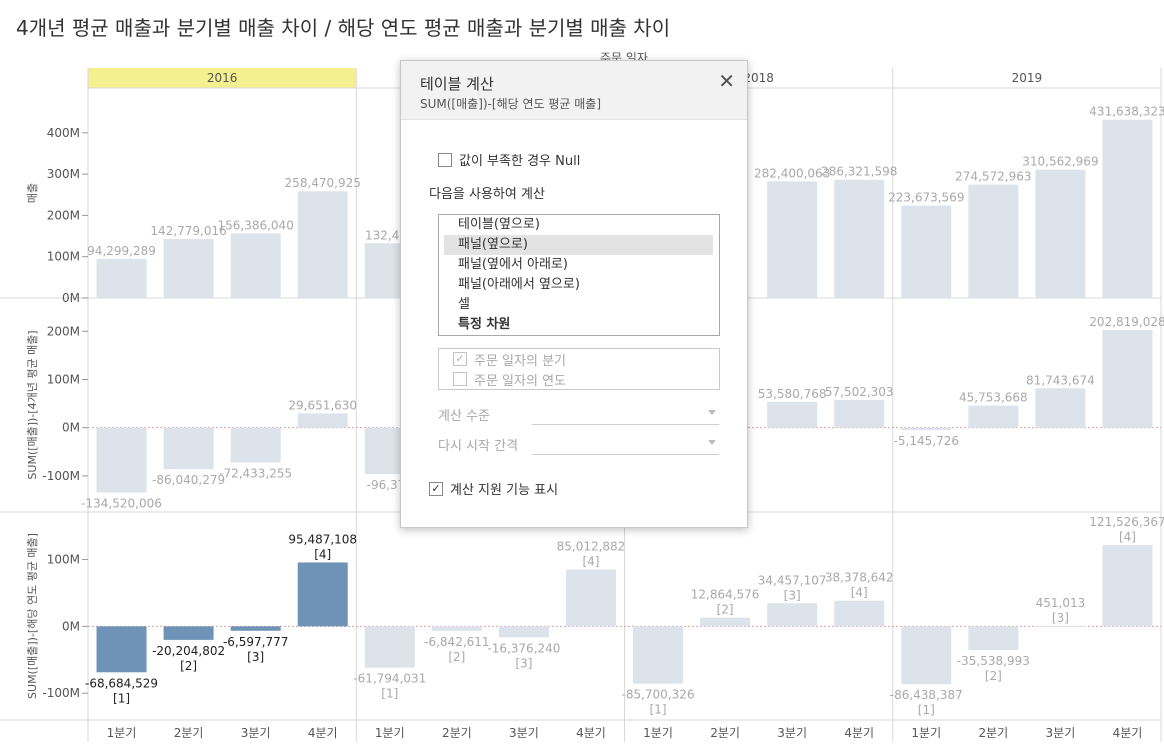 The height and width of the screenshot is (750, 1164). I want to click on data-label: -6,842,611, so click(456, 642).